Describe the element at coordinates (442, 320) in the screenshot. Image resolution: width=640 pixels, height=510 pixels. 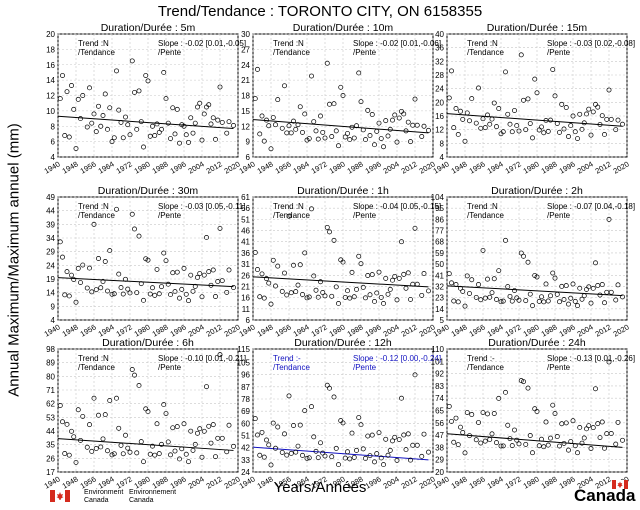
I see `y-tick-label: 5` at that location.